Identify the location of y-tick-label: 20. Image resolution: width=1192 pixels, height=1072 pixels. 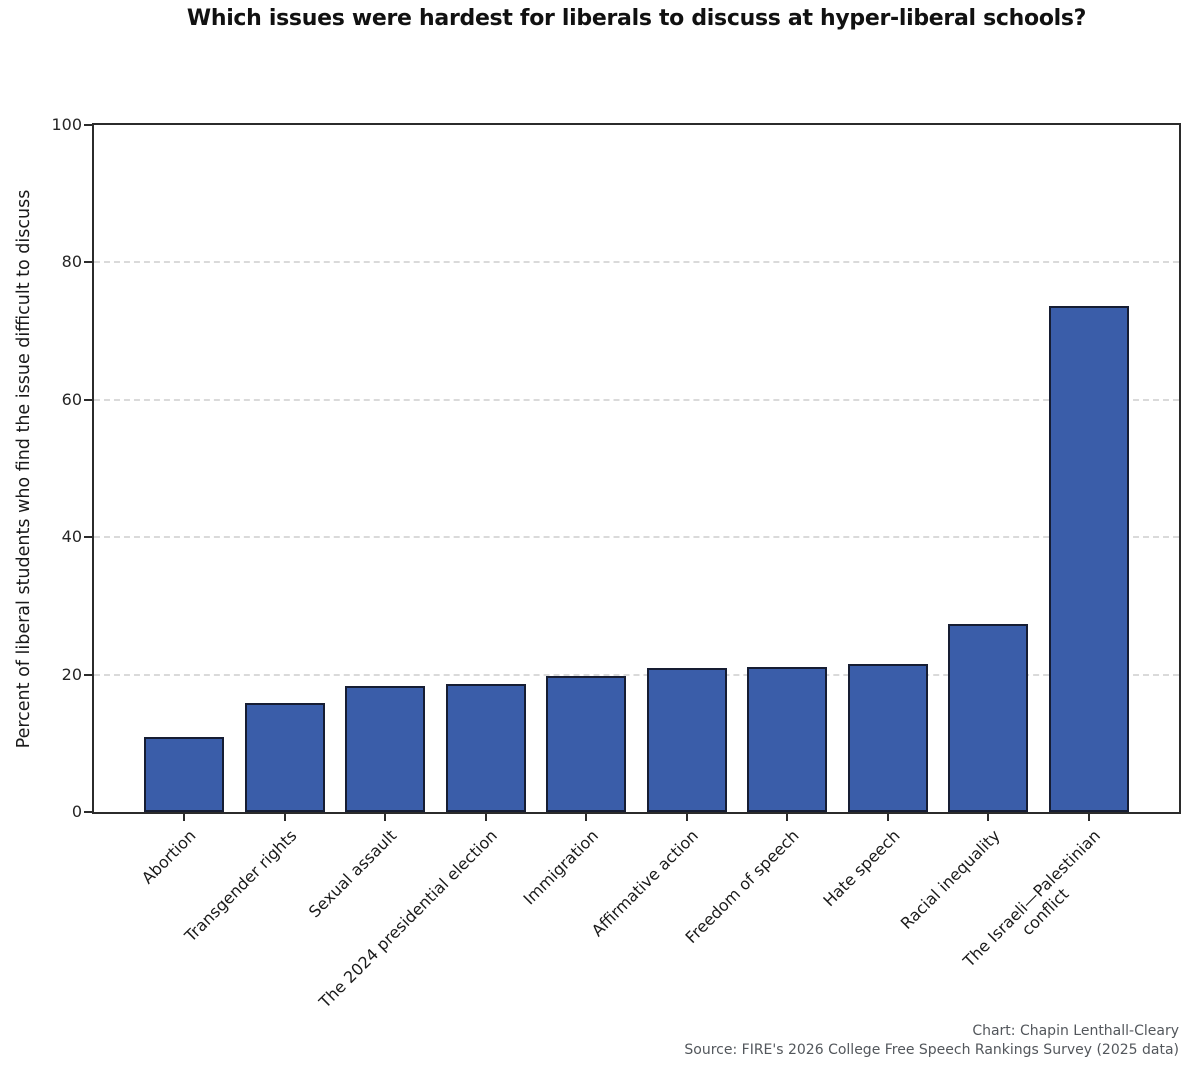
(71, 674).